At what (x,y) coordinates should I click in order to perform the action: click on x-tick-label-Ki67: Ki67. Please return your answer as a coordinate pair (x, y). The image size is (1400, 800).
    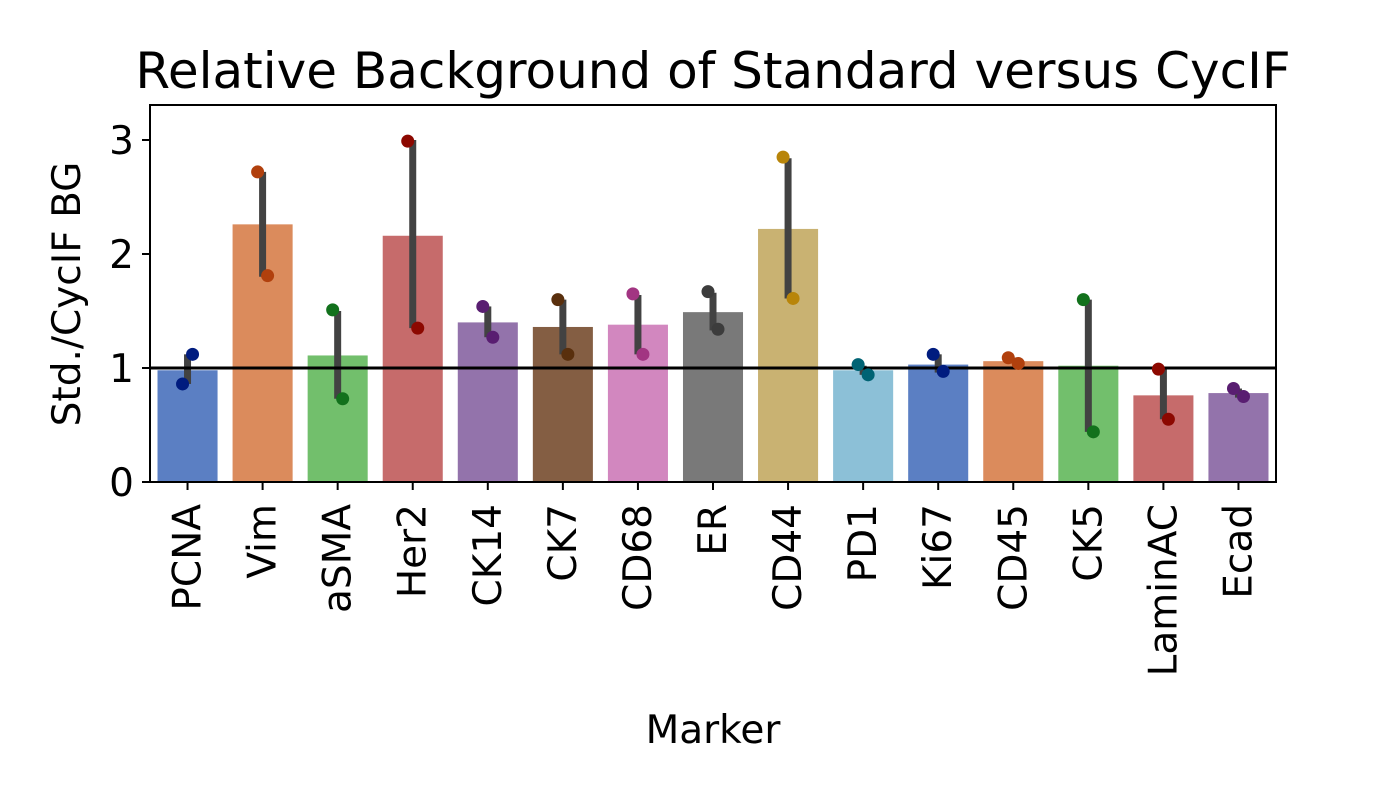
    Looking at the image, I should click on (938, 547).